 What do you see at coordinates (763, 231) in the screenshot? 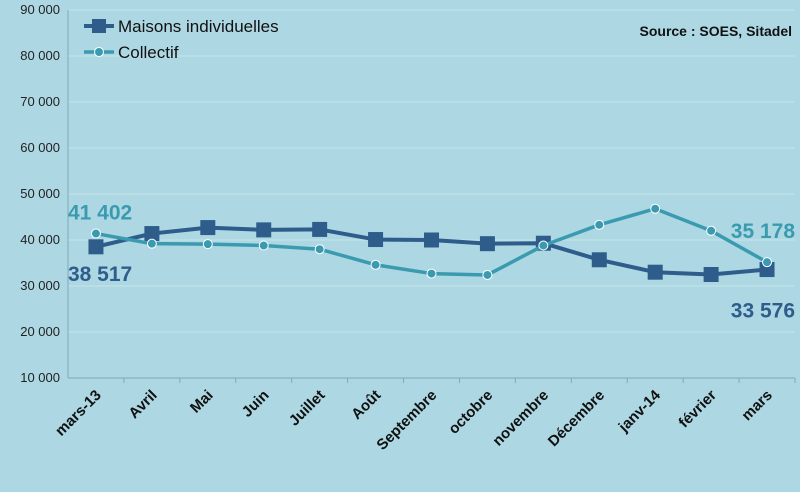
I see `data-label: 35 178` at bounding box center [763, 231].